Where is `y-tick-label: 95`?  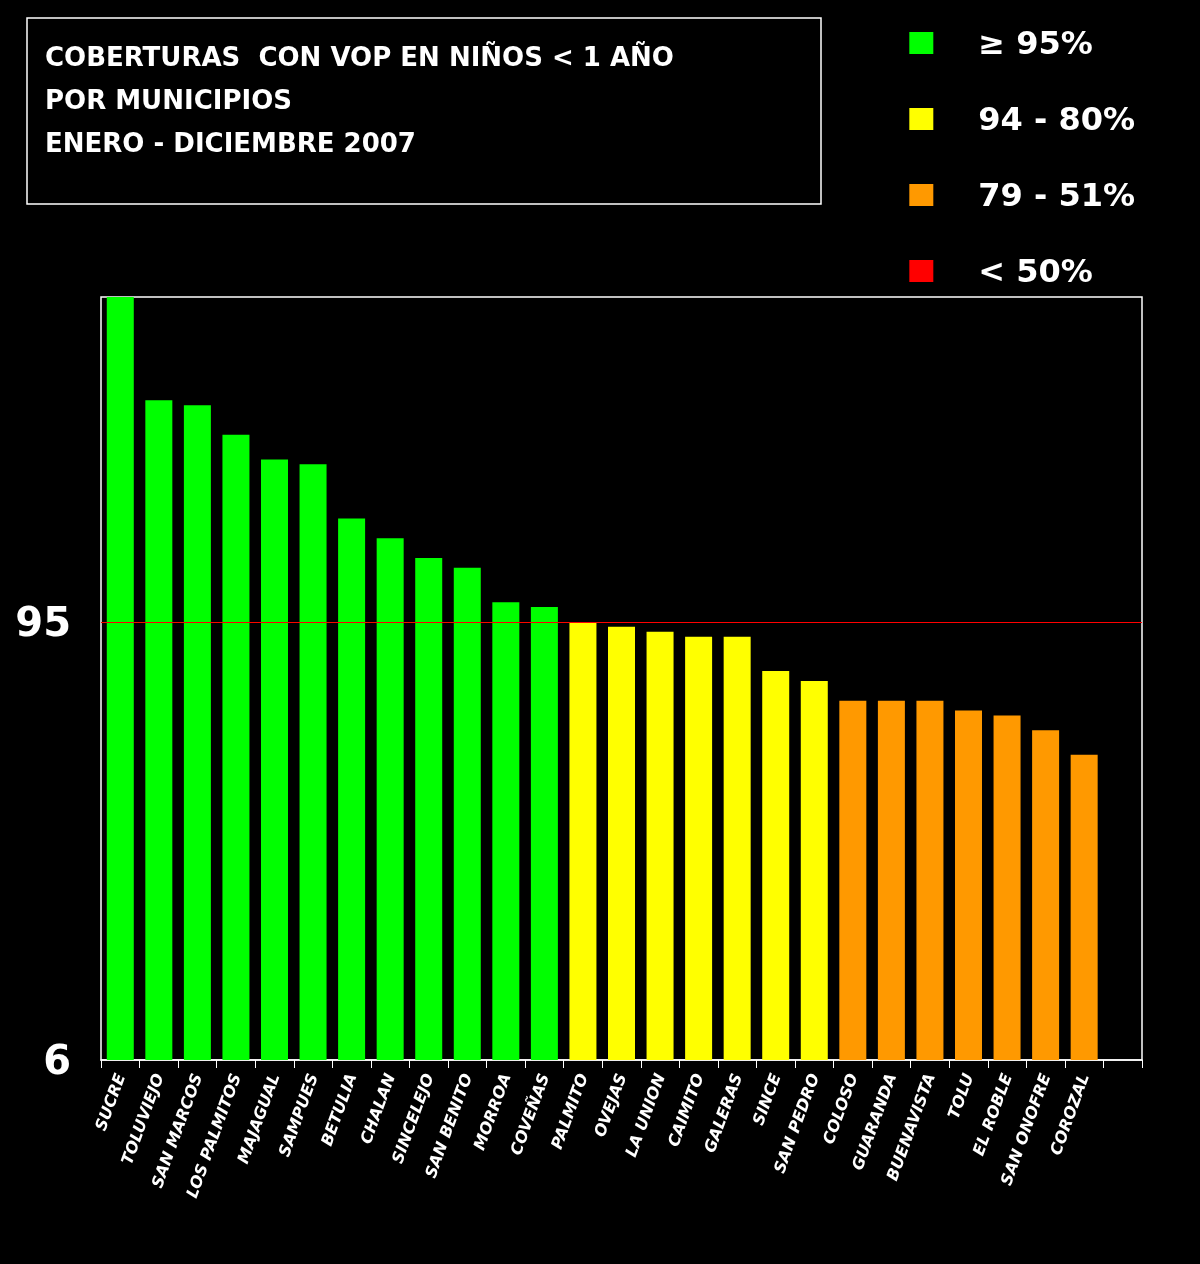
y-tick-label: 95 is located at coordinates (43, 621).